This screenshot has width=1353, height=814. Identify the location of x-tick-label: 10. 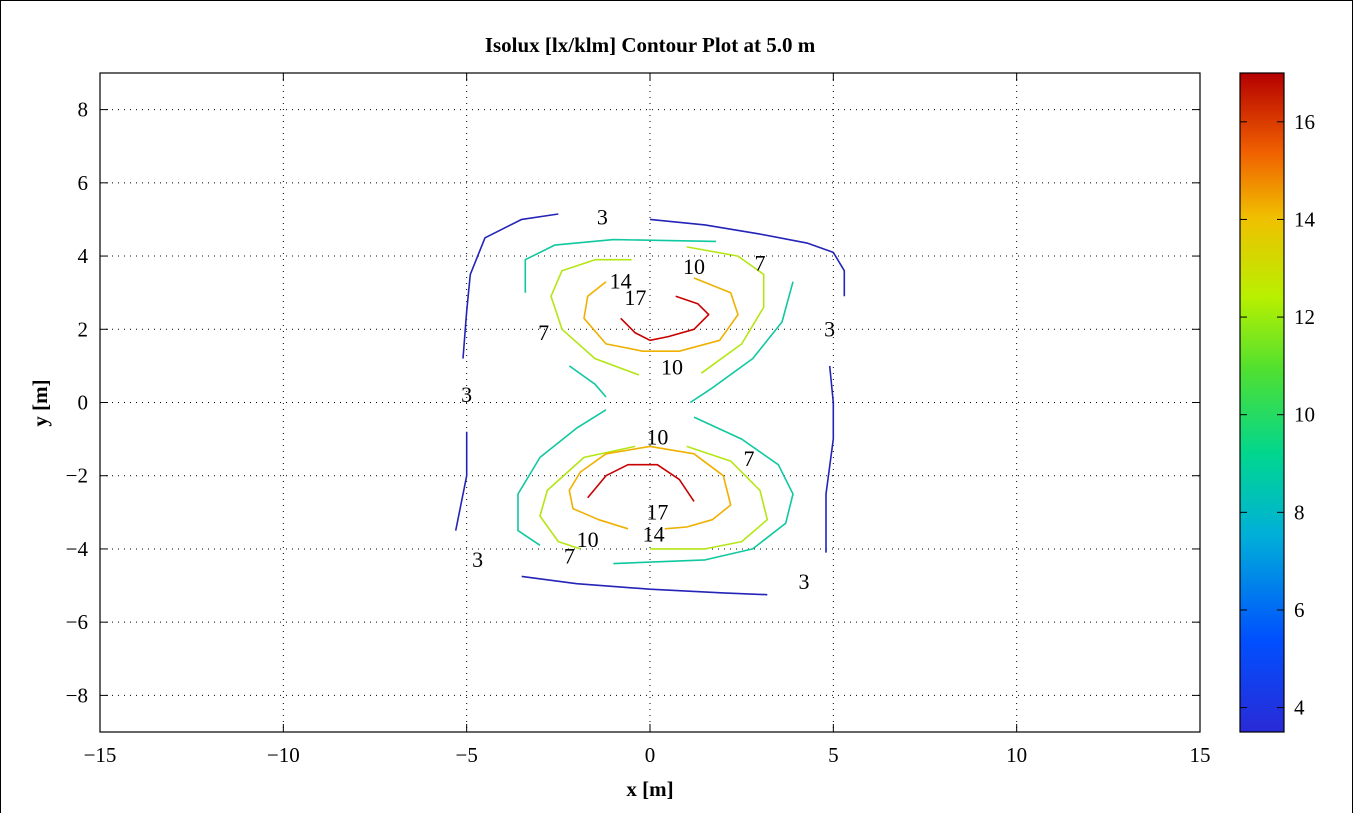
(1016, 755).